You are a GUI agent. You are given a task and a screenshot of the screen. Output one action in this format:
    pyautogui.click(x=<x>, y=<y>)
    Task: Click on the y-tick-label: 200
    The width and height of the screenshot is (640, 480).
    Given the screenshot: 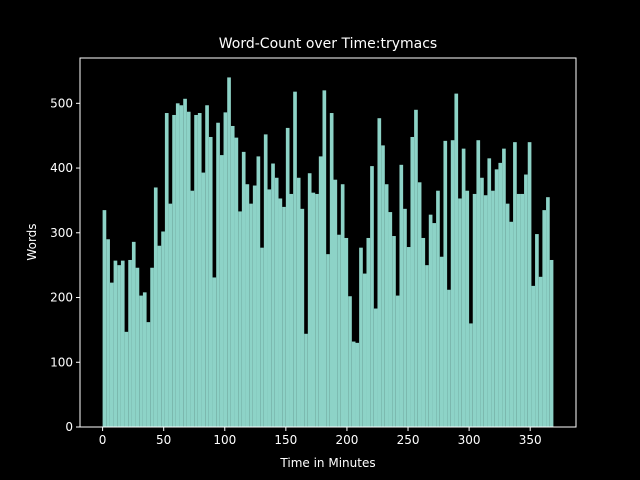 What is the action you would take?
    pyautogui.click(x=61, y=298)
    